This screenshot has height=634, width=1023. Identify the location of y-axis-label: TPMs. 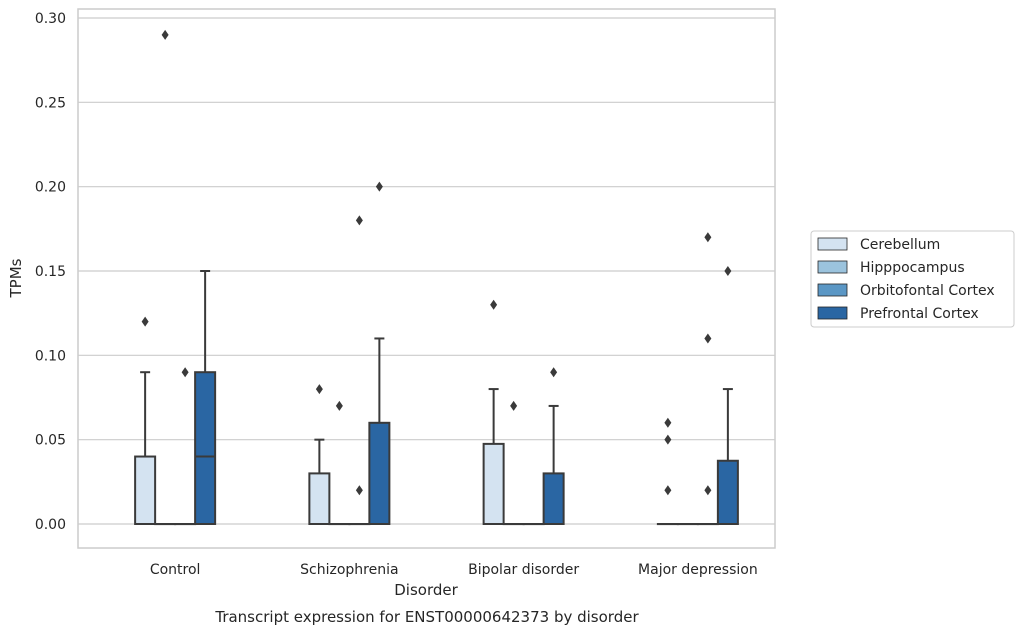
(16, 278).